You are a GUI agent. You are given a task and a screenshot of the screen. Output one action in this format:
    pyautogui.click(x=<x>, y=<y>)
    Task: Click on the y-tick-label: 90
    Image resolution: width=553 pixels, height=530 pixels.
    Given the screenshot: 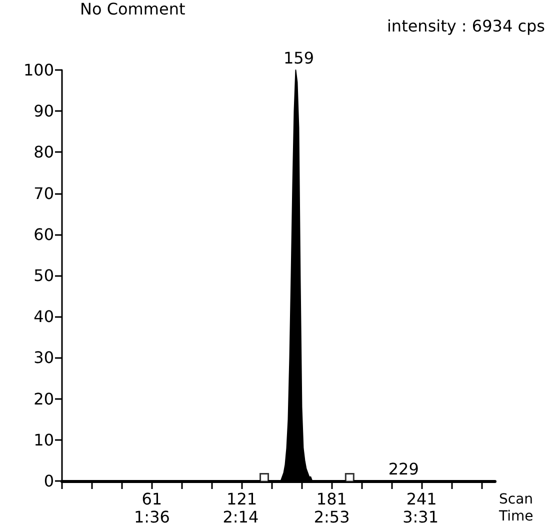 What is the action you would take?
    pyautogui.click(x=44, y=111)
    